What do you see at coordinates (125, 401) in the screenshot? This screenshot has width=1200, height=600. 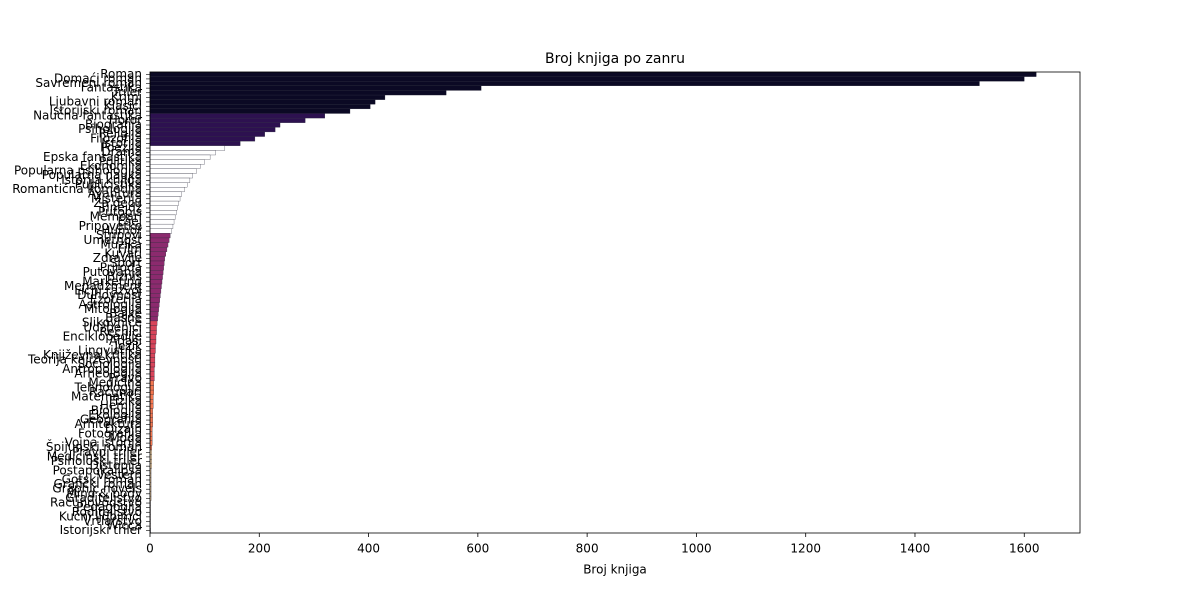 I see `y-tick-label: Fizika` at bounding box center [125, 401].